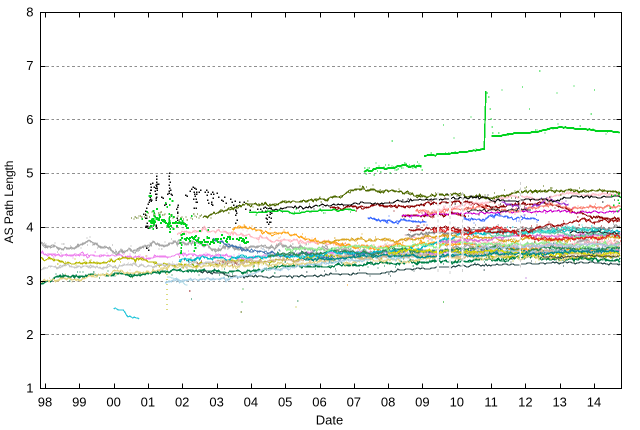 This screenshot has height=430, width=640. Describe the element at coordinates (45, 402) in the screenshot. I see `svg-text: 98` at that location.